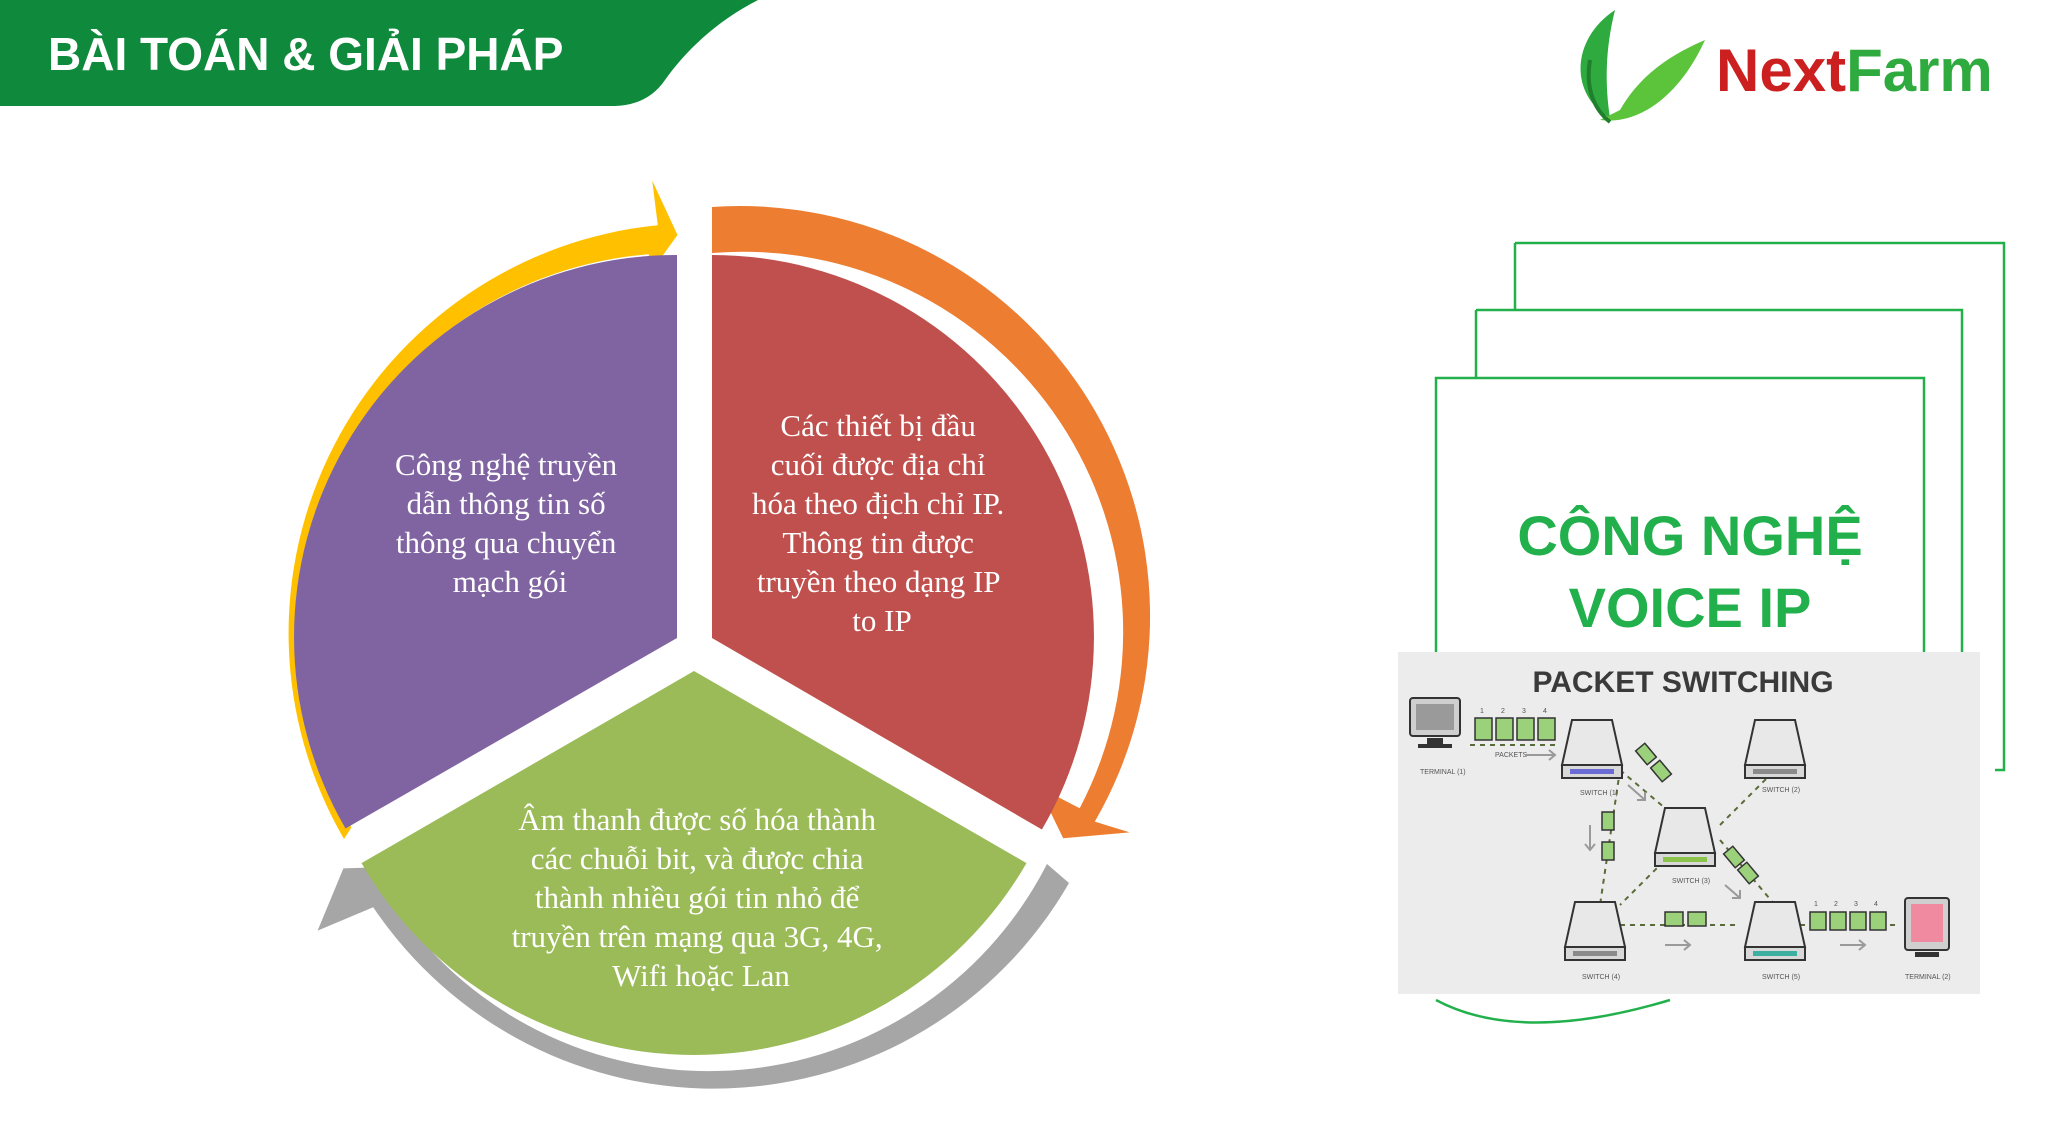 The image size is (2048, 1146). What do you see at coordinates (1775, 931) in the screenshot?
I see `switch-5-icon` at bounding box center [1775, 931].